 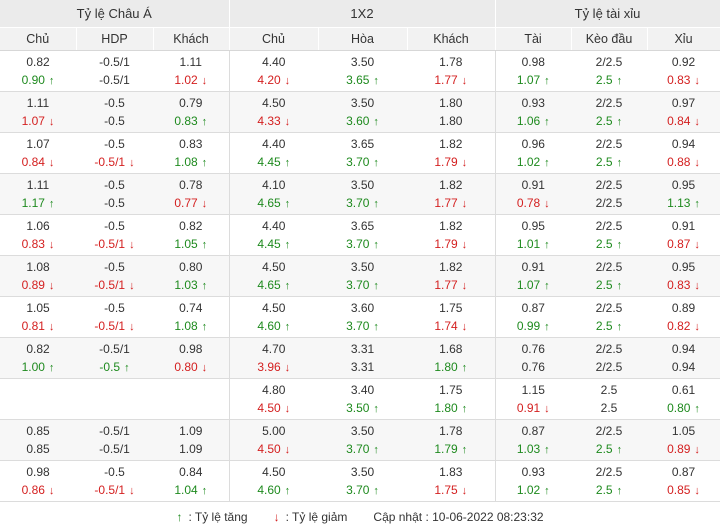 I want to click on opening-odds: 1.15, so click(x=534, y=390).